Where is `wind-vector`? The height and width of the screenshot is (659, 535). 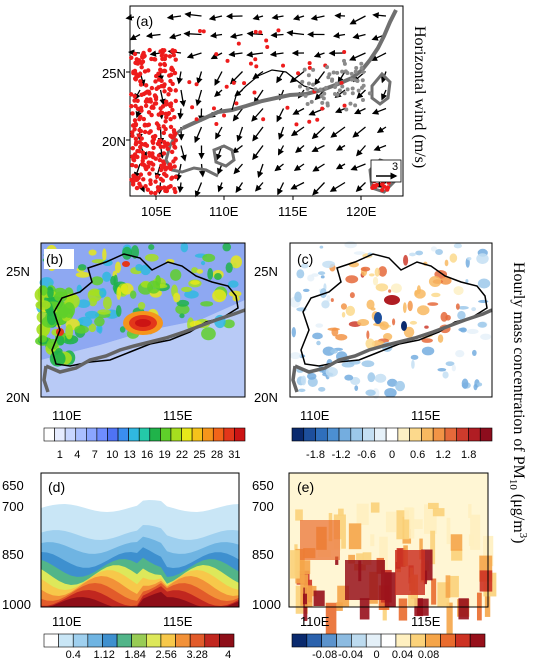
wind-vector is located at coordinates (278, 35).